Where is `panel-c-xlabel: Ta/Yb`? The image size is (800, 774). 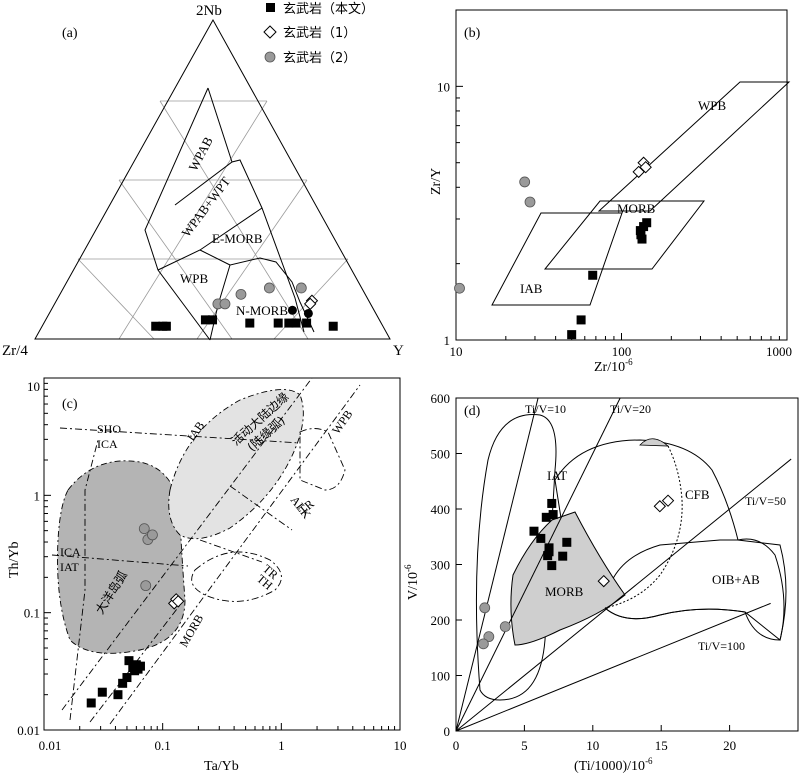 panel-c-xlabel: Ta/Yb is located at coordinates (221, 766).